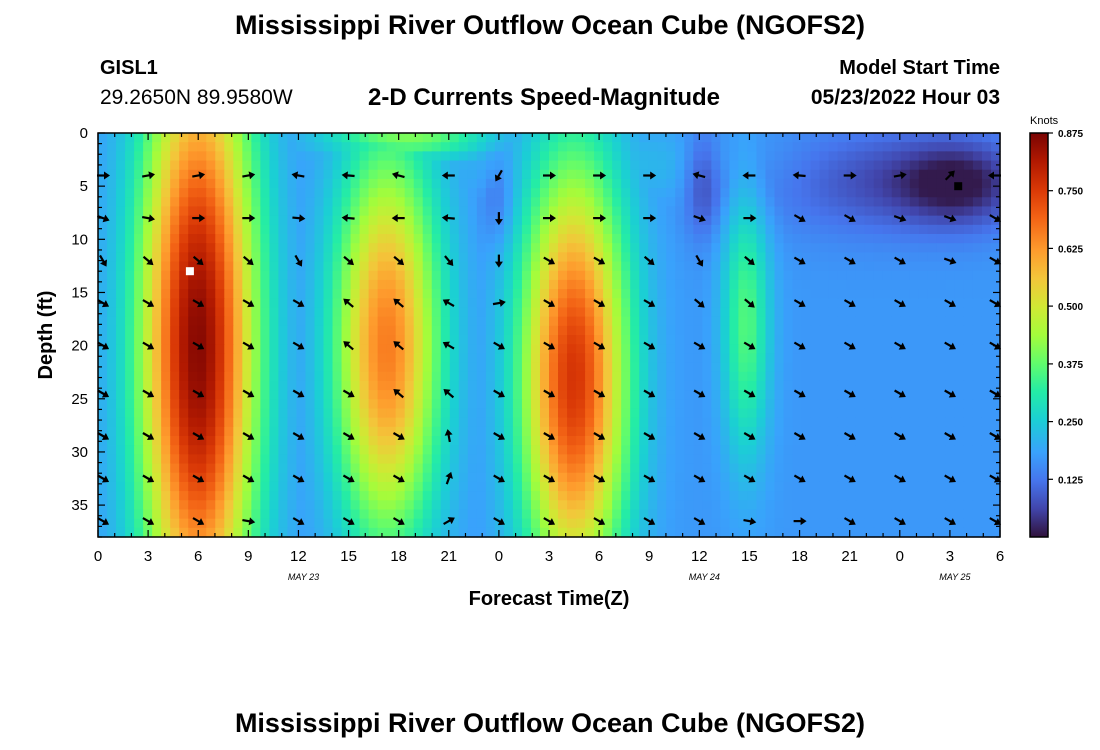 The height and width of the screenshot is (750, 1100). Describe the element at coordinates (649, 556) in the screenshot. I see `x-tick-label: 9` at that location.